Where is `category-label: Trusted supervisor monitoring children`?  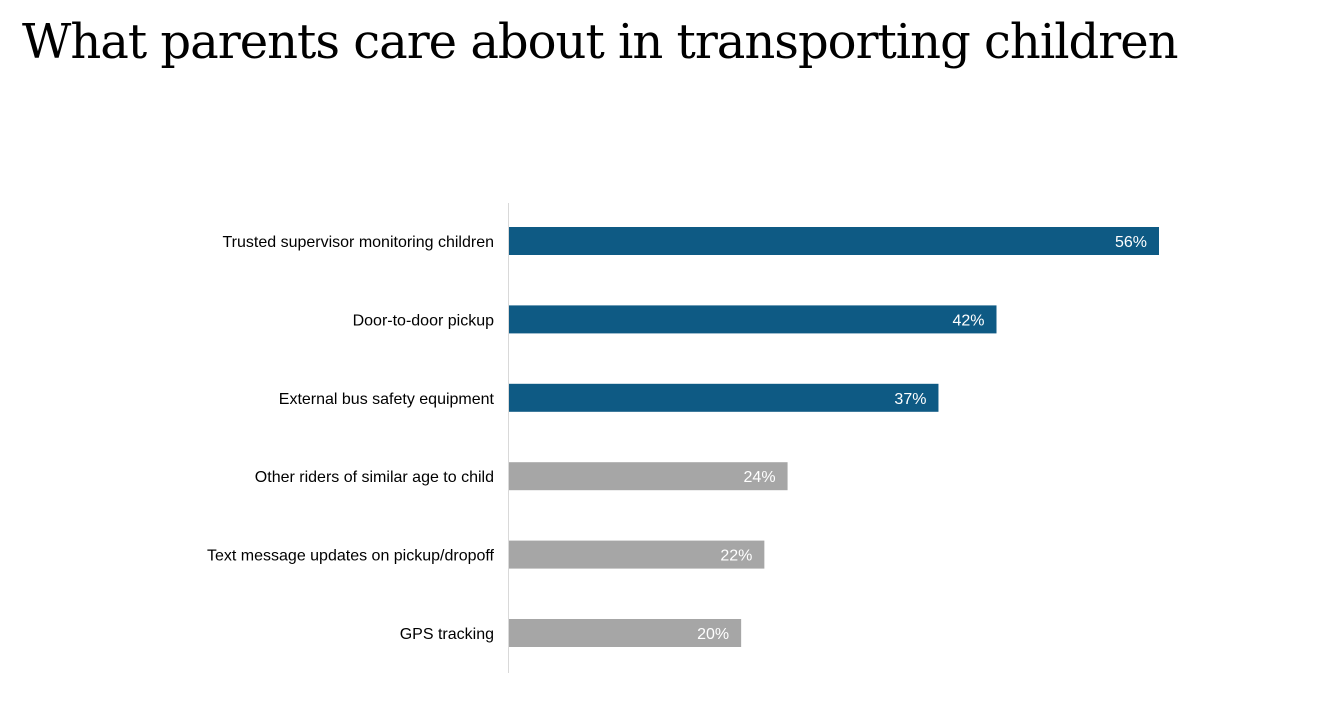 category-label: Trusted supervisor monitoring children is located at coordinates (358, 242).